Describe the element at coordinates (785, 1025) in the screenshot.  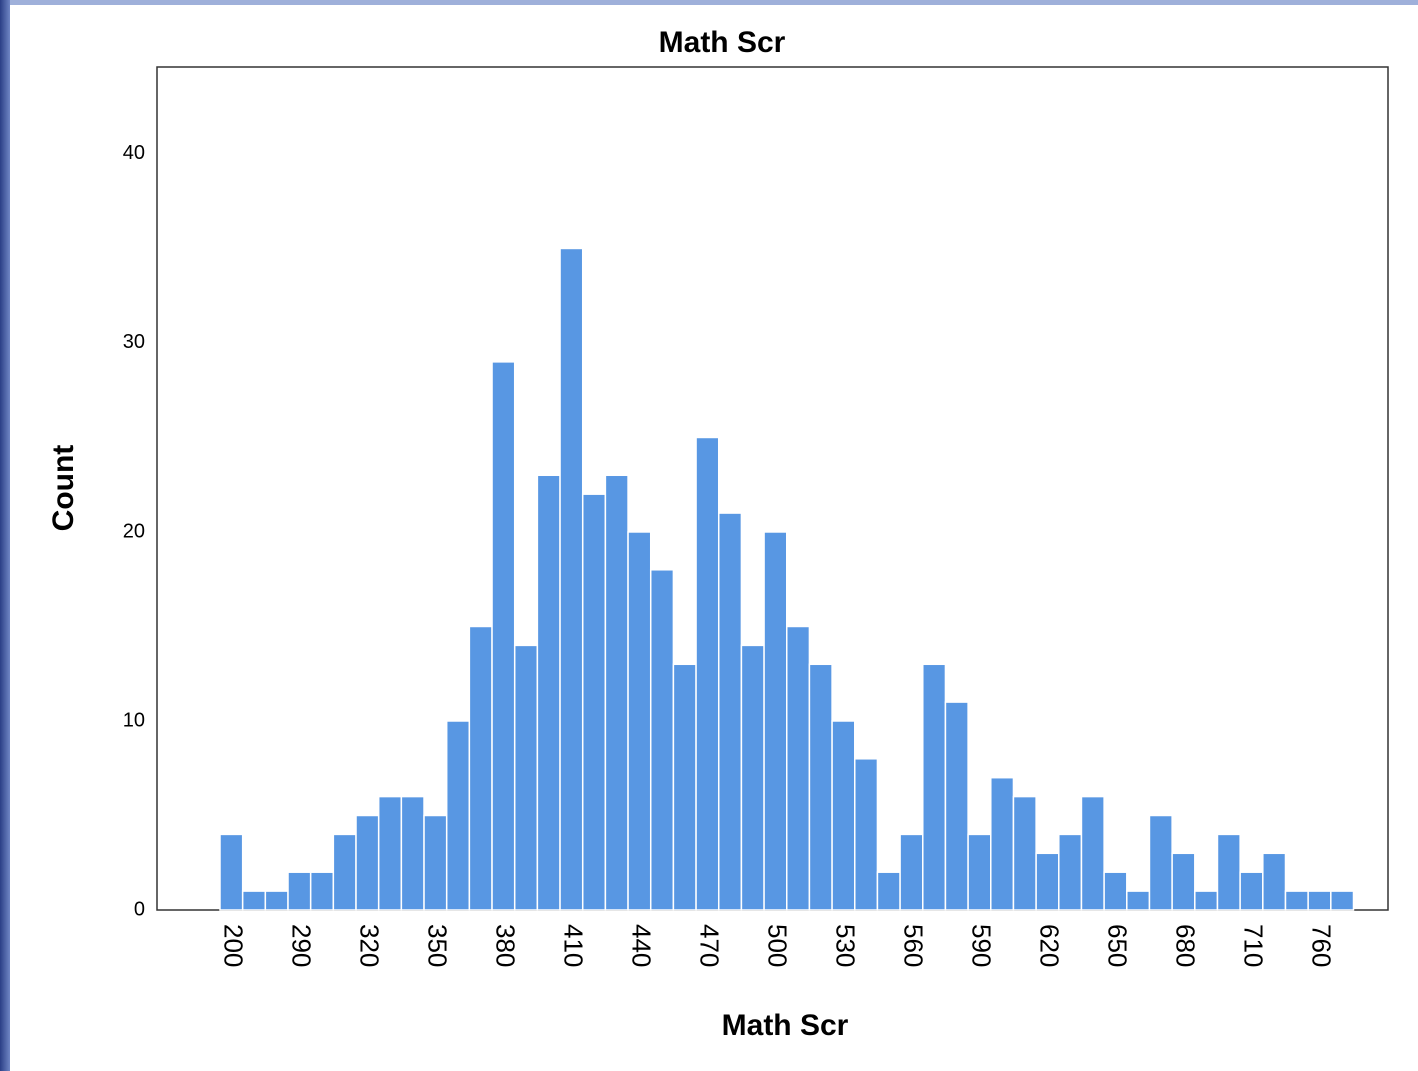
I see `x-axis-label: Math Scr` at that location.